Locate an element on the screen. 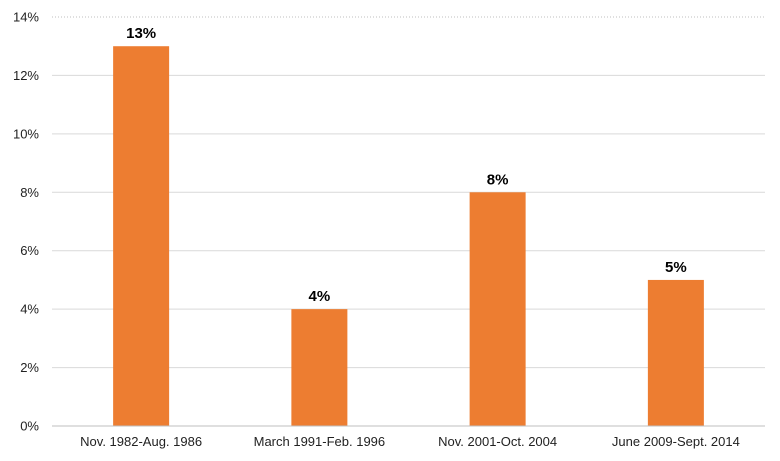  y-tick-label: 0% is located at coordinates (29, 426).